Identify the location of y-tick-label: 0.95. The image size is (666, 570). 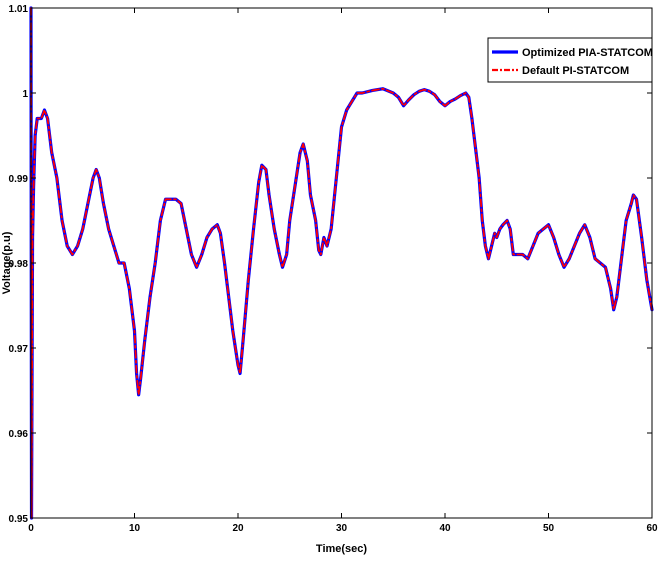
(19, 519).